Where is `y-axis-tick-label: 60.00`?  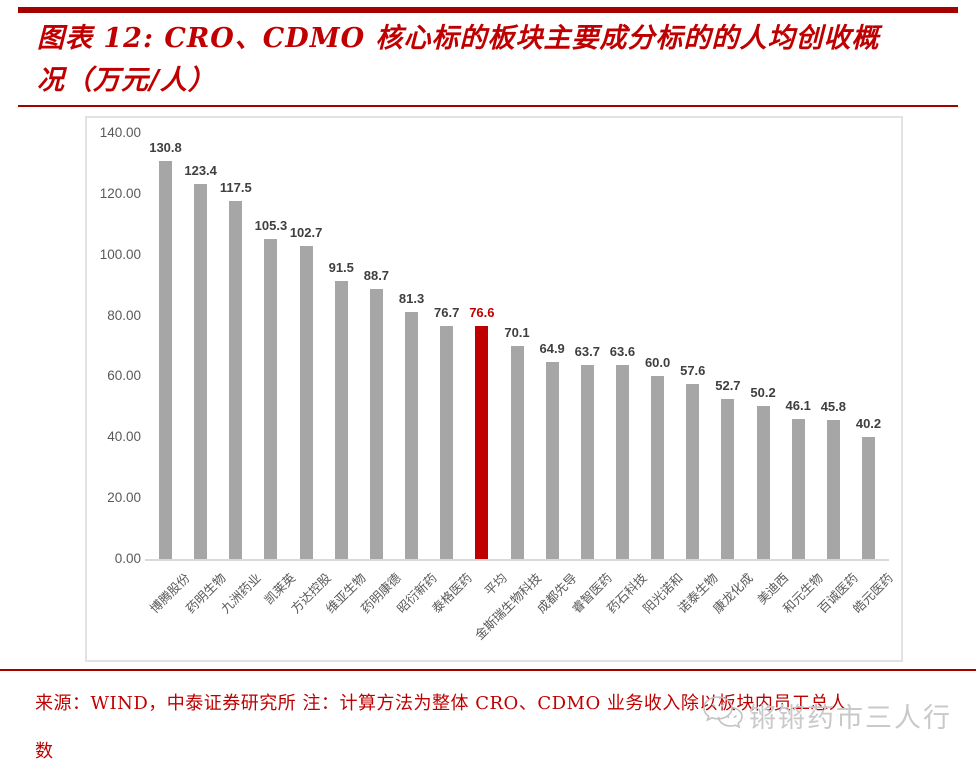 y-axis-tick-label: 60.00 is located at coordinates (124, 376).